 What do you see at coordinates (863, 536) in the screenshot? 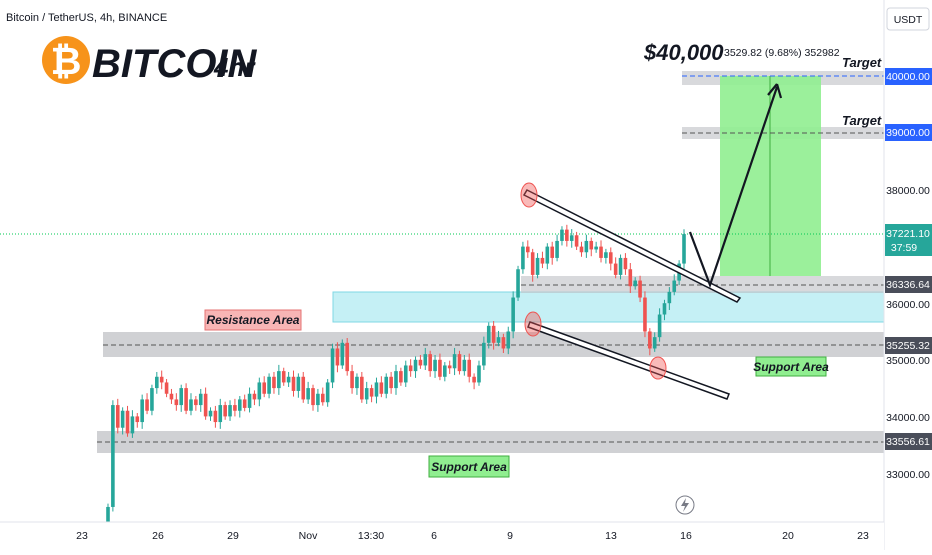
I see `time-label: 23` at bounding box center [863, 536].